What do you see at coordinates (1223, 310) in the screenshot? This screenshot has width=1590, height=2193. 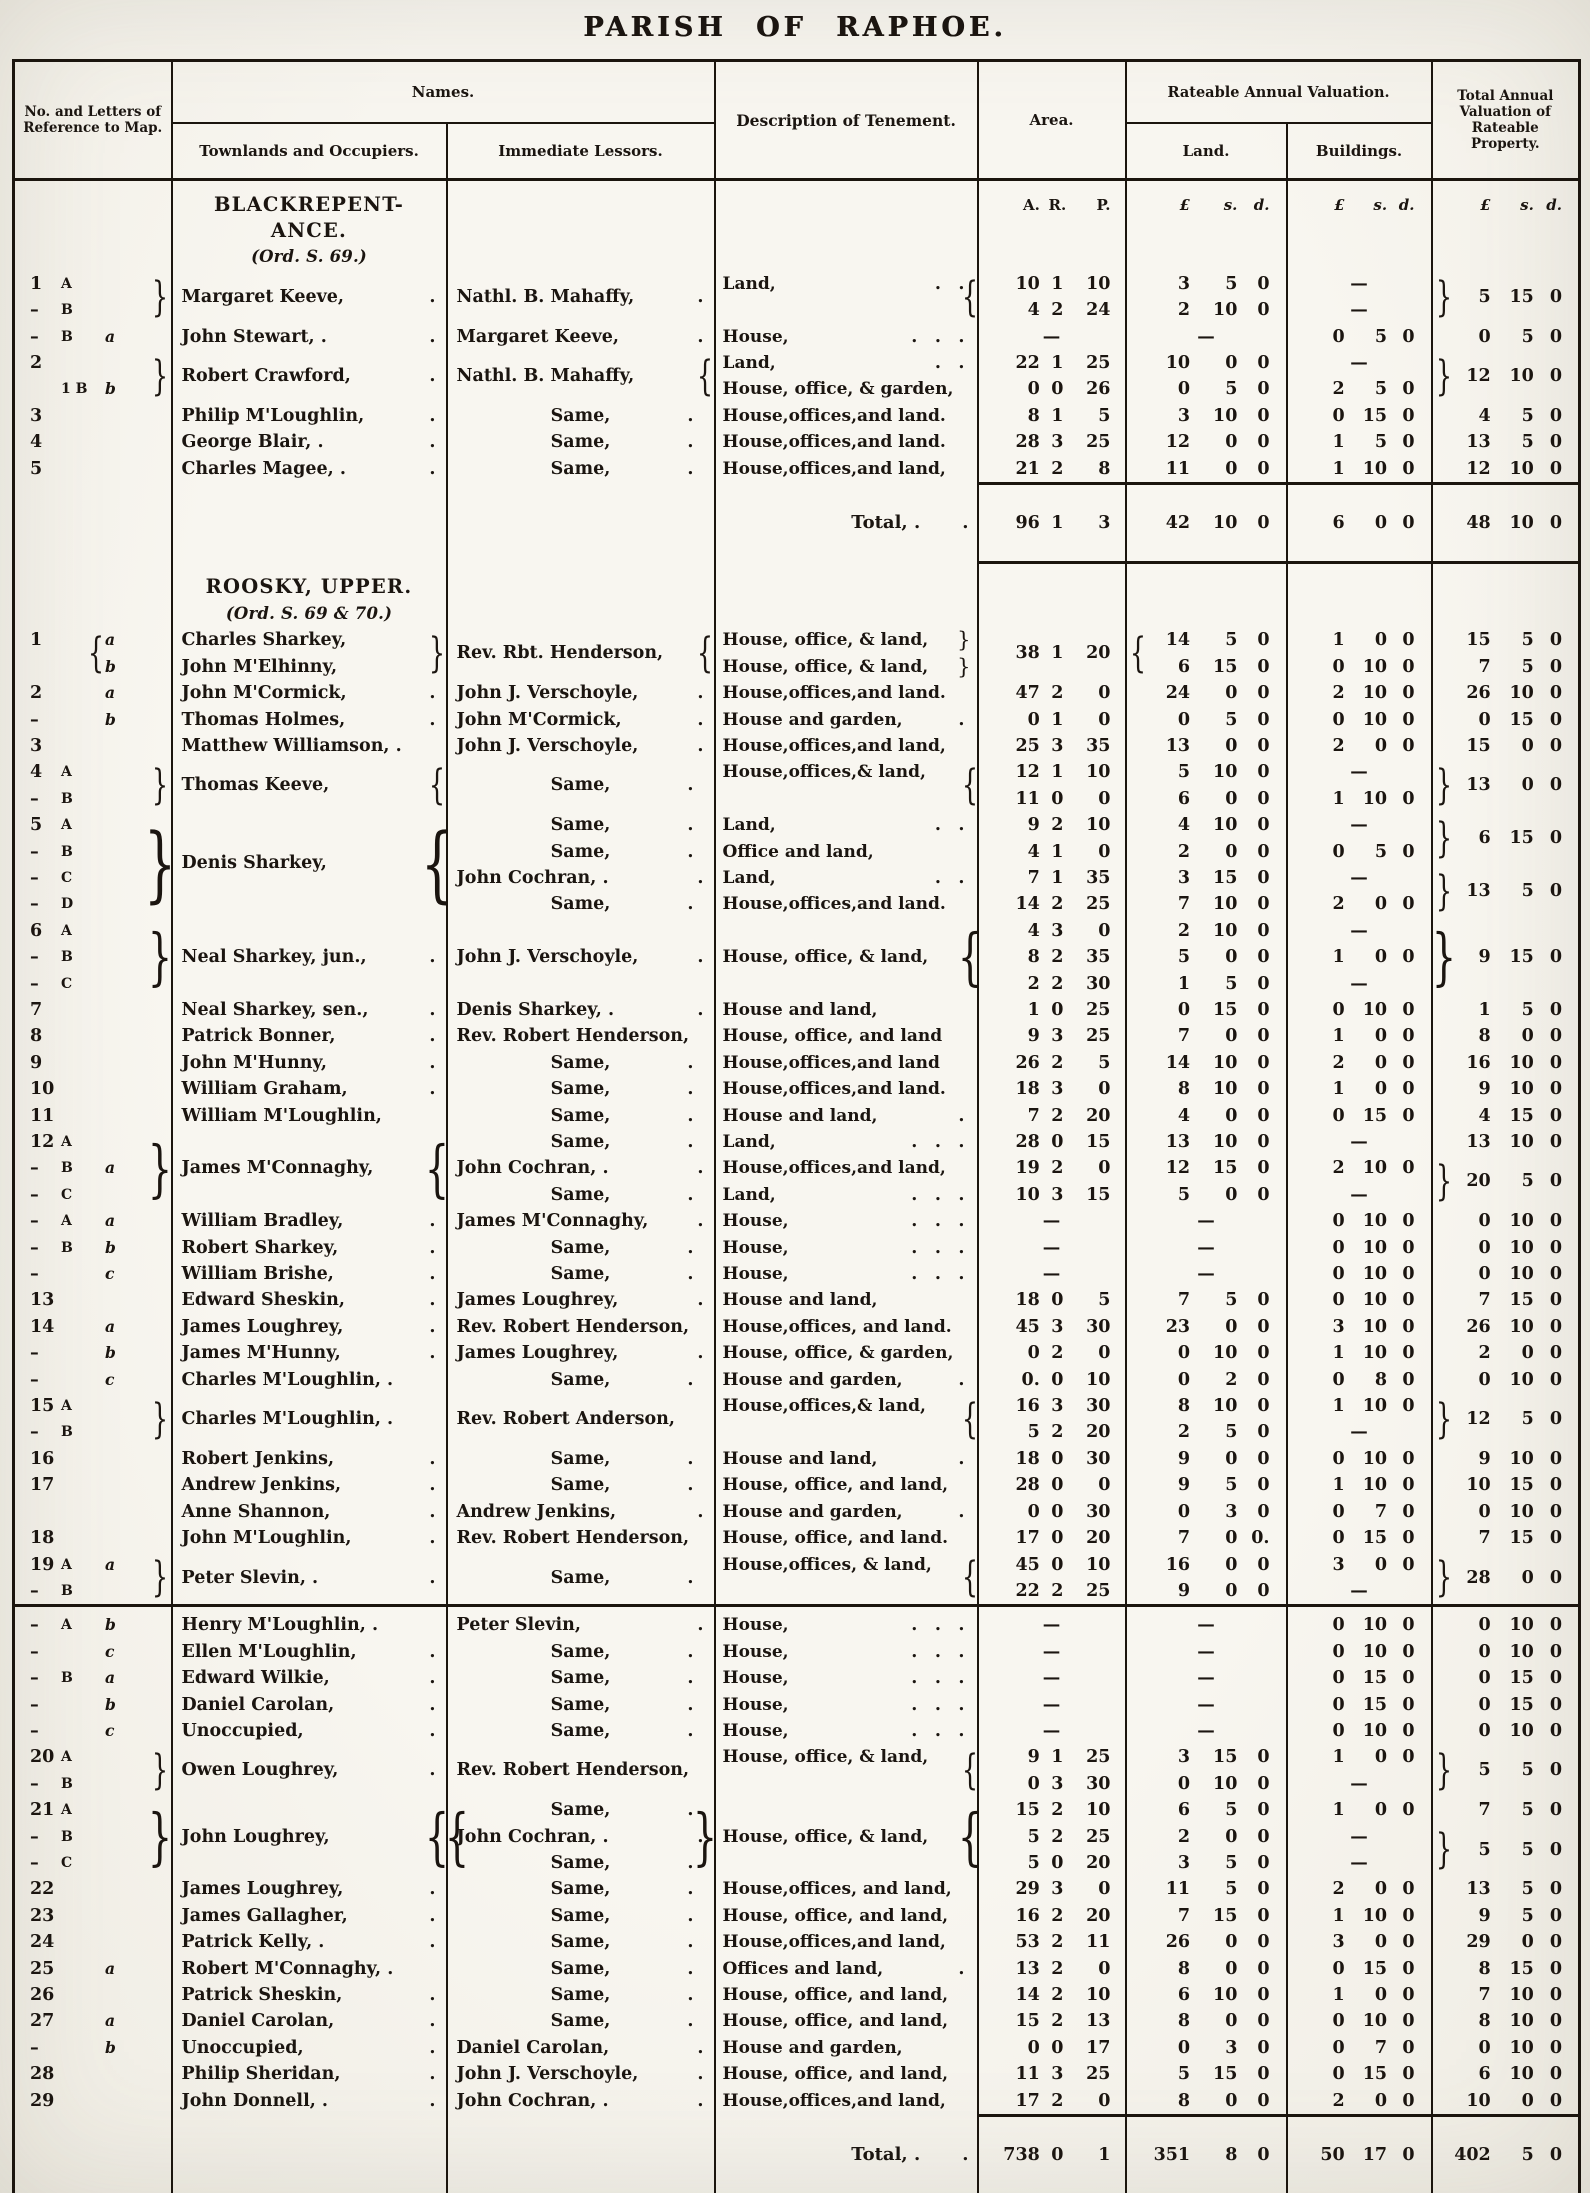 I see `land-valuation-value: 2 10 0` at bounding box center [1223, 310].